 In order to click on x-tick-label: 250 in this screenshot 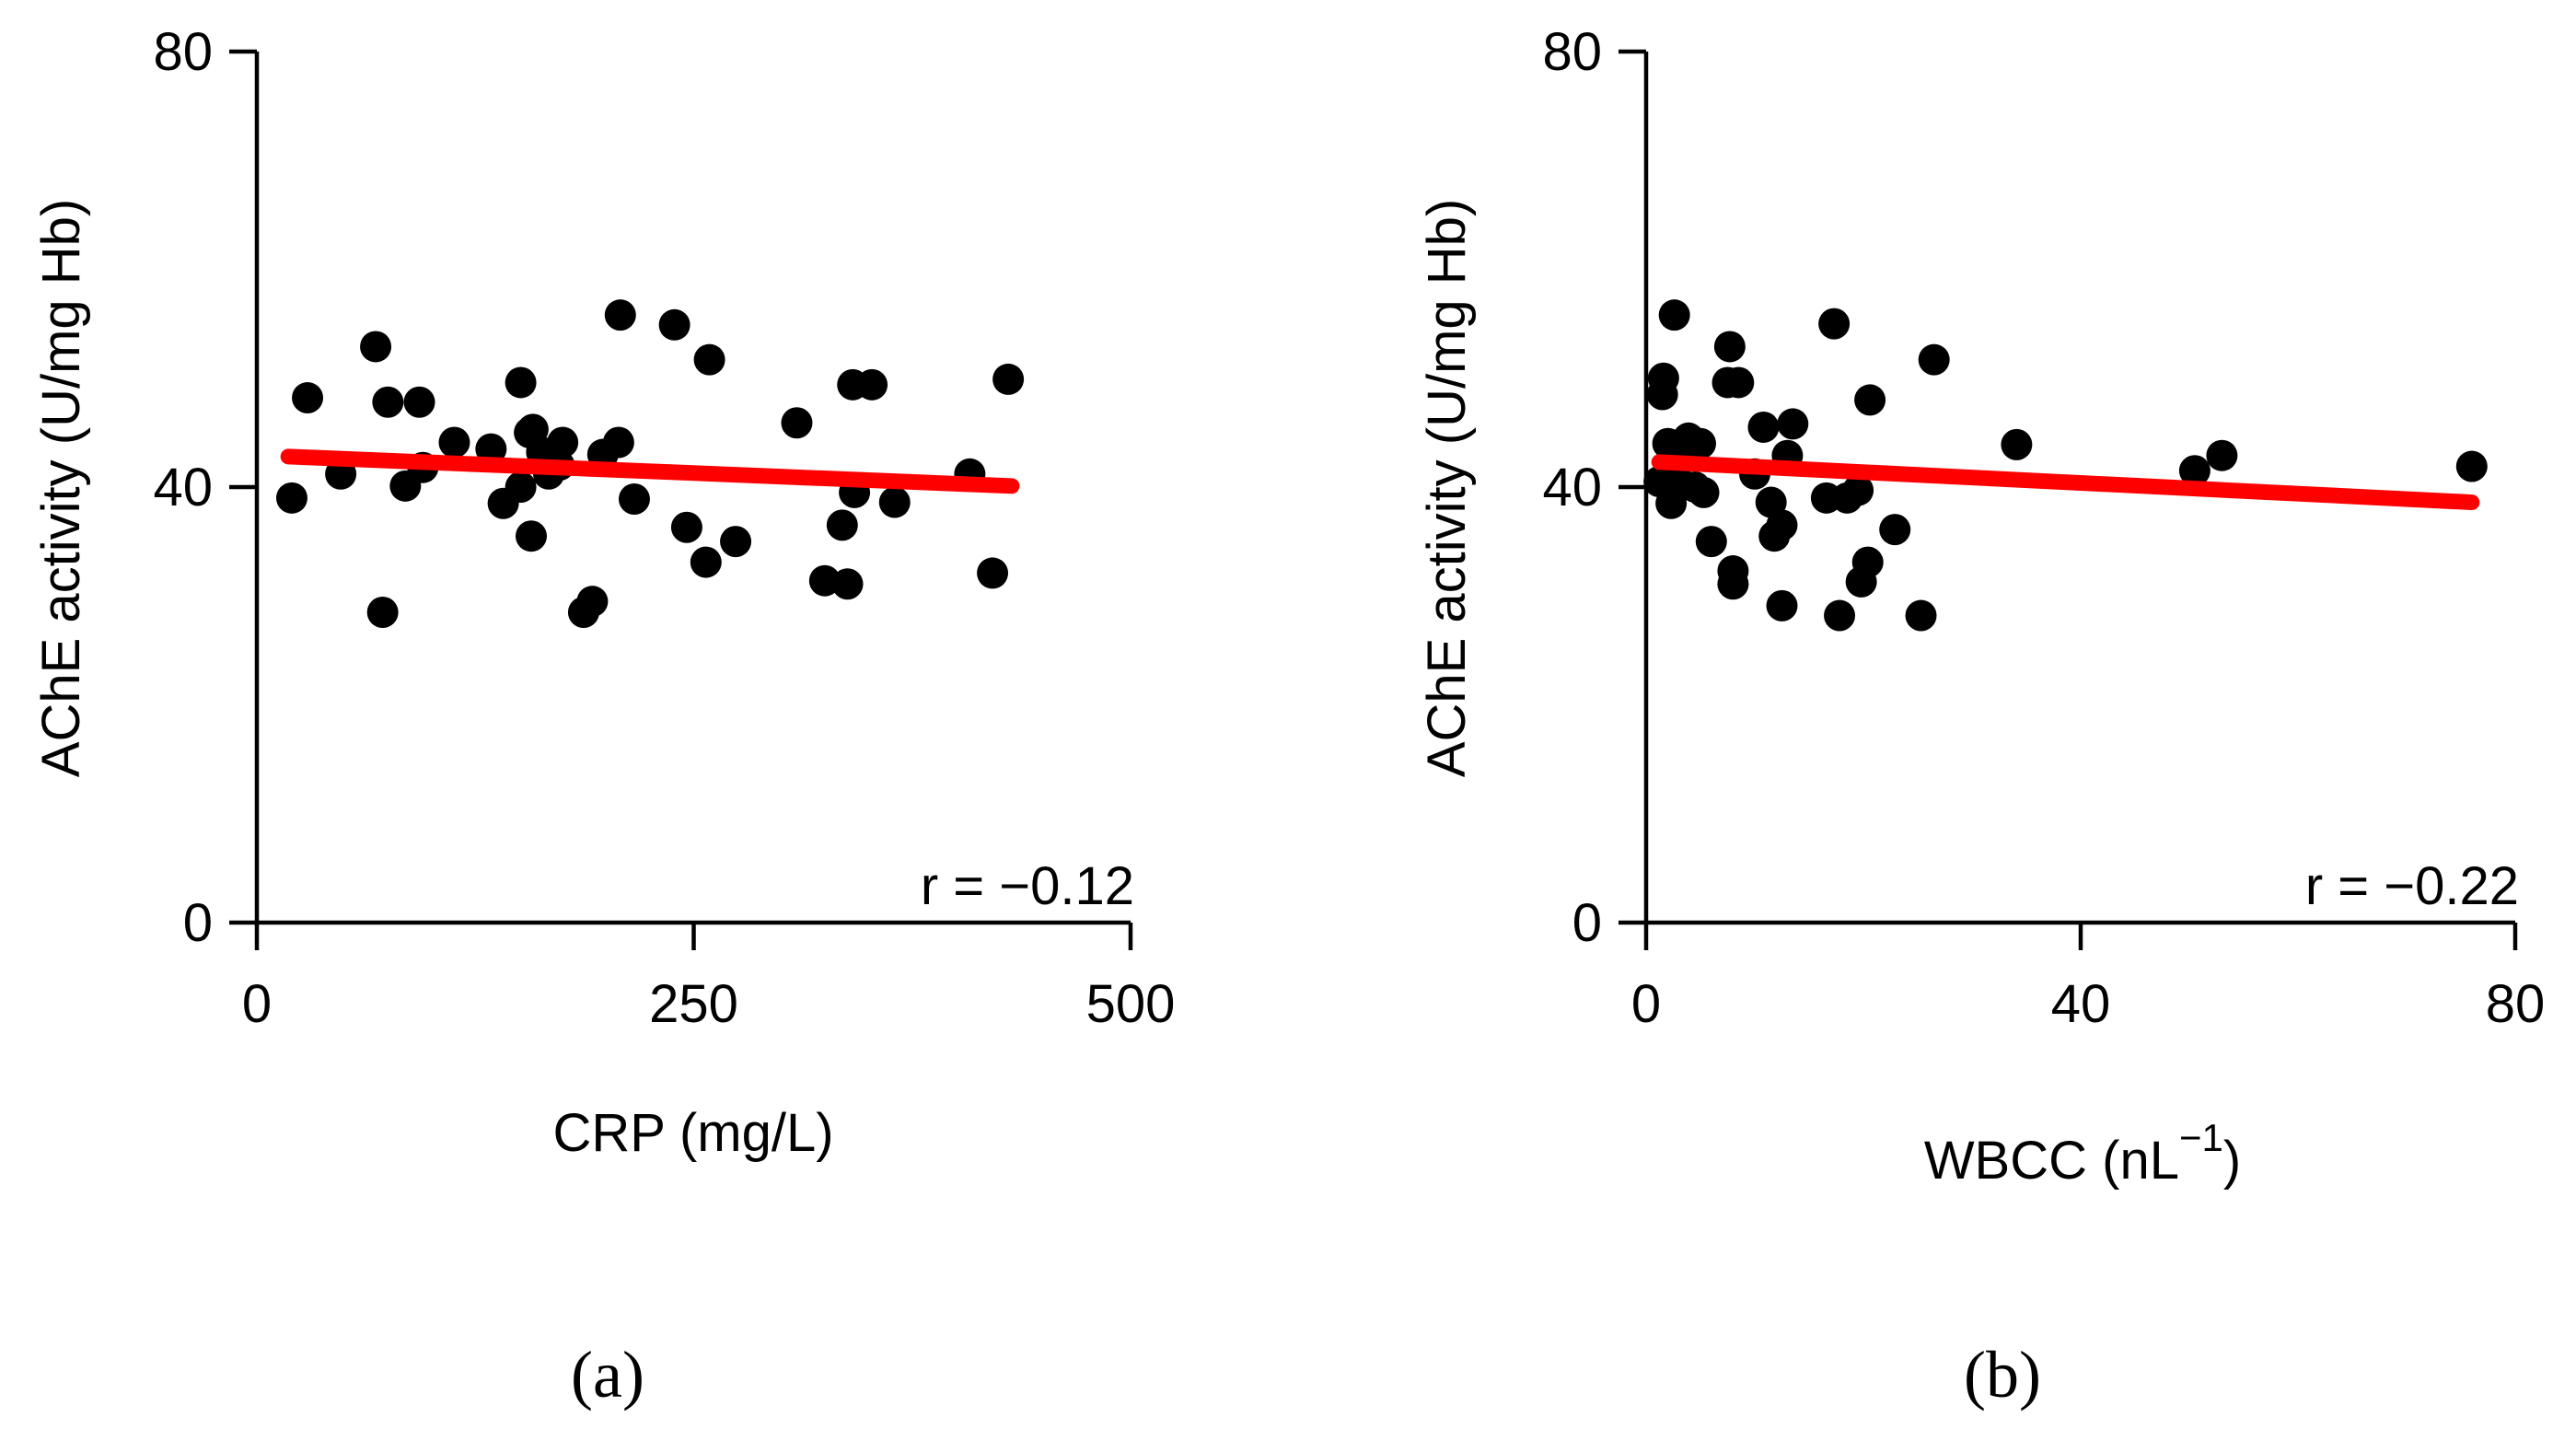, I will do `click(693, 1004)`.